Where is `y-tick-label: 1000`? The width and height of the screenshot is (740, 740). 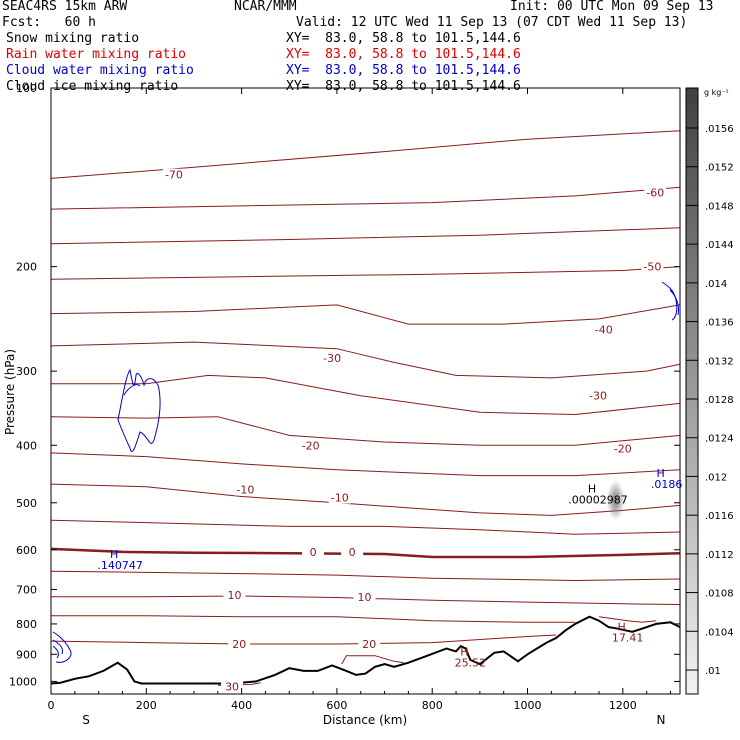 y-tick-label: 1000 is located at coordinates (23, 681).